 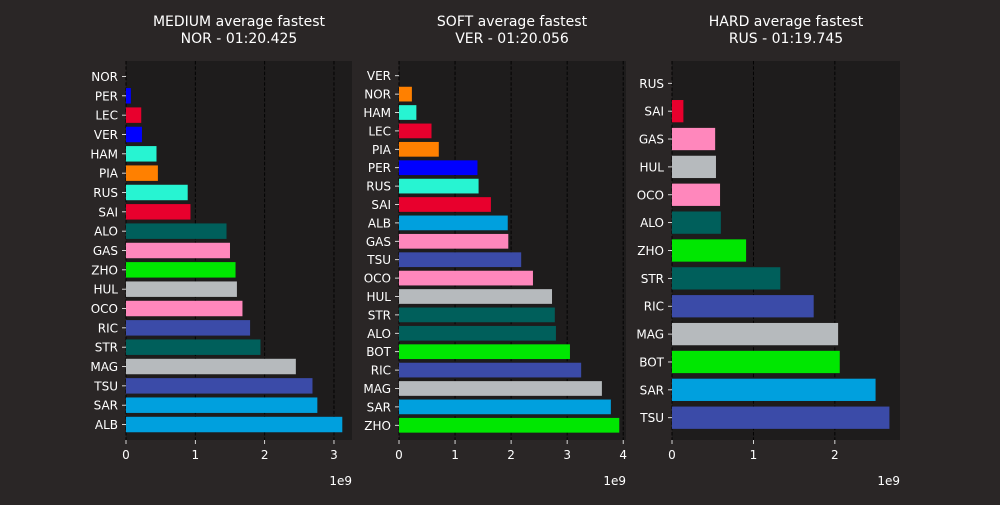 What do you see at coordinates (239, 39) in the screenshot?
I see `panel-subtitle: NOR - 01:20.425` at bounding box center [239, 39].